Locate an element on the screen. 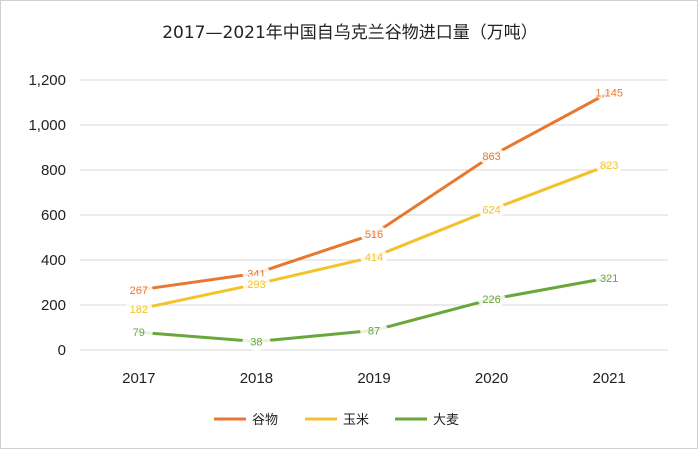  data-label: 38 is located at coordinates (256, 342).